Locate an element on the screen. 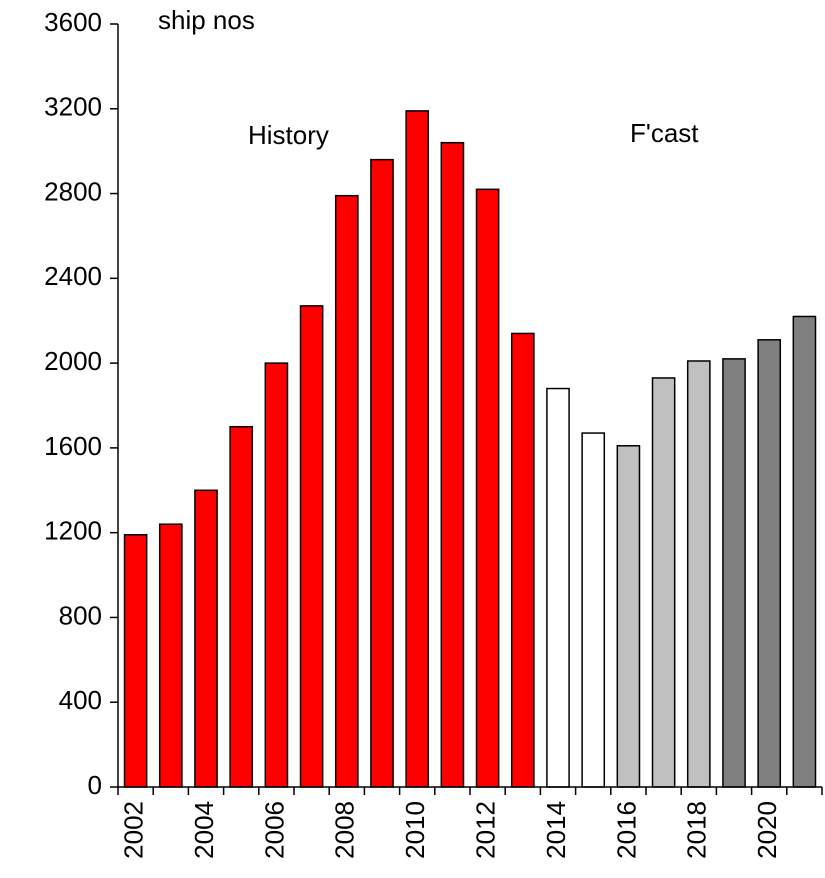 The width and height of the screenshot is (825, 878). y-tick-label: 1200 is located at coordinates (73, 531).